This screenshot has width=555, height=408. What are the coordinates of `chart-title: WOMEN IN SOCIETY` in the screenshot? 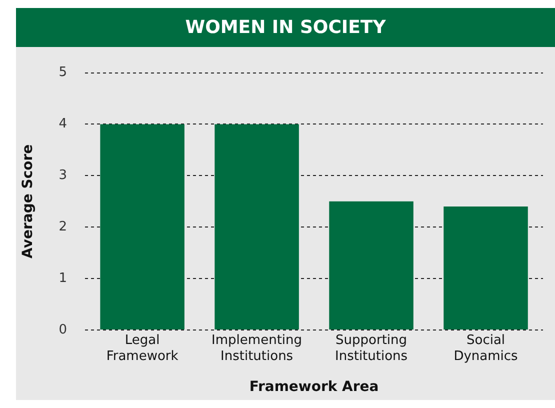 It's located at (285, 27).